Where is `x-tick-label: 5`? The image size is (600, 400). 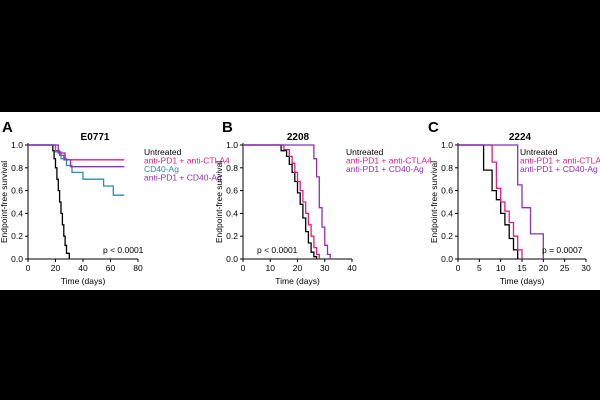
x-tick-label: 5 is located at coordinates (479, 268).